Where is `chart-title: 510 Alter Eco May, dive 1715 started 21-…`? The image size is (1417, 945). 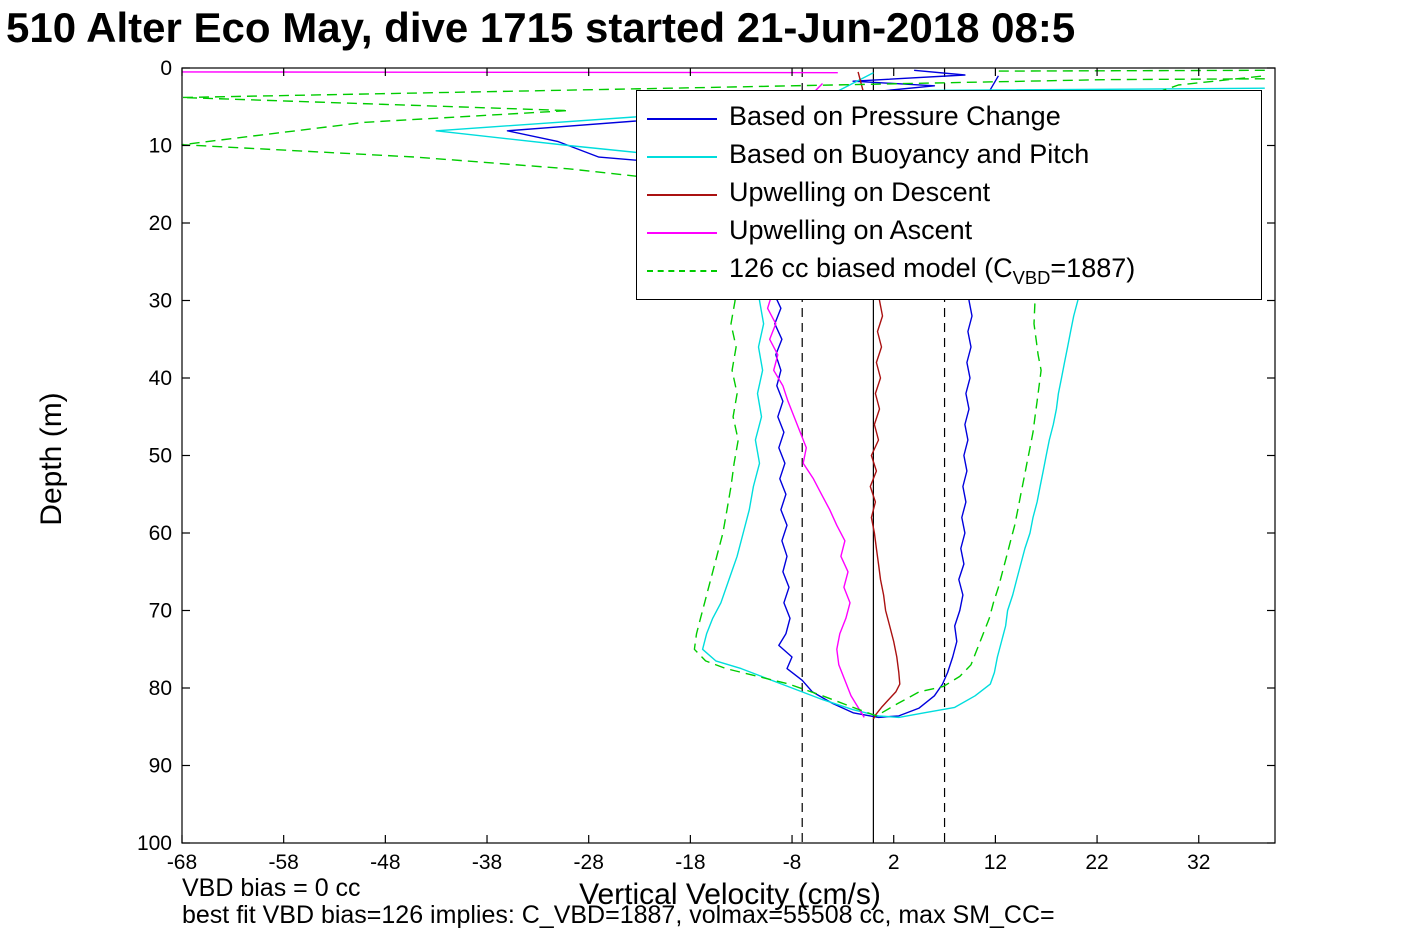 chart-title: 510 Alter Eco May, dive 1715 started 21-… is located at coordinates (541, 27).